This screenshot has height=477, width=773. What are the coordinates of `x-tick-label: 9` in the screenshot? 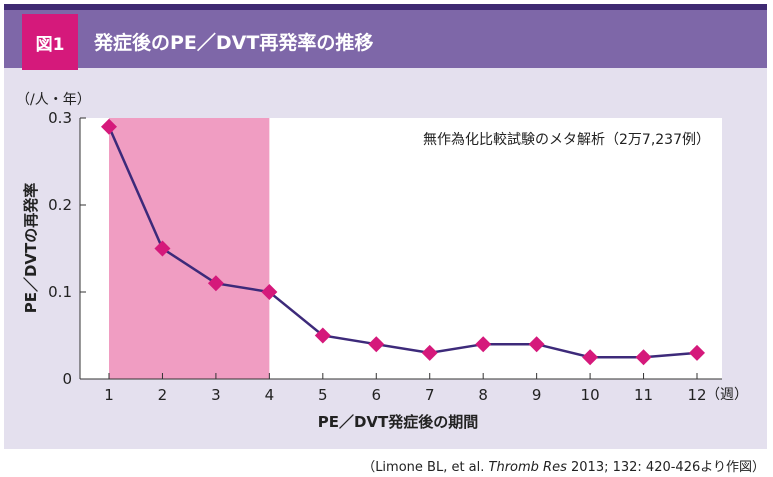 It's located at (537, 395).